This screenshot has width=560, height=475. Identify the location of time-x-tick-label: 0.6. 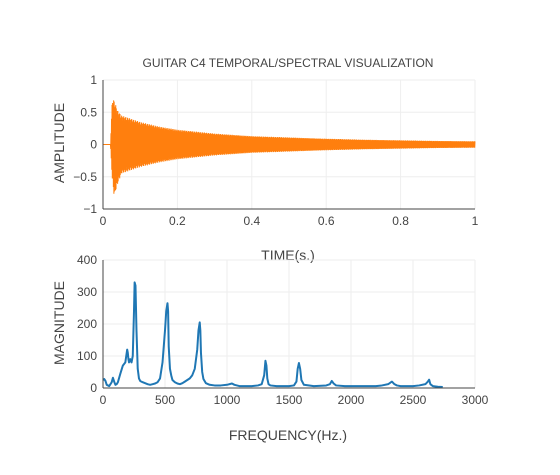
(326, 221).